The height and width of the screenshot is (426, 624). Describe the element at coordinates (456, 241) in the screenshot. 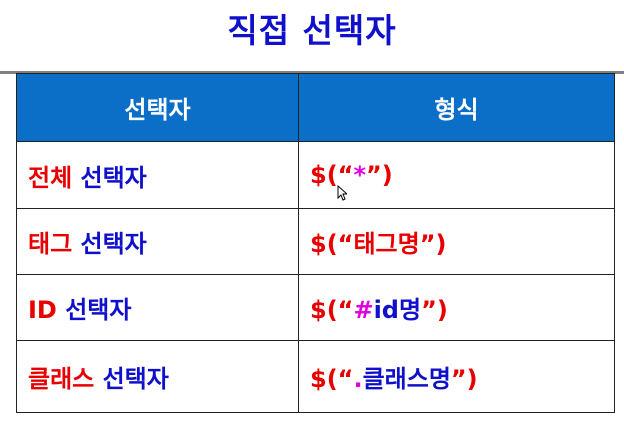

I see `format-cell: $(“태그명”)` at that location.